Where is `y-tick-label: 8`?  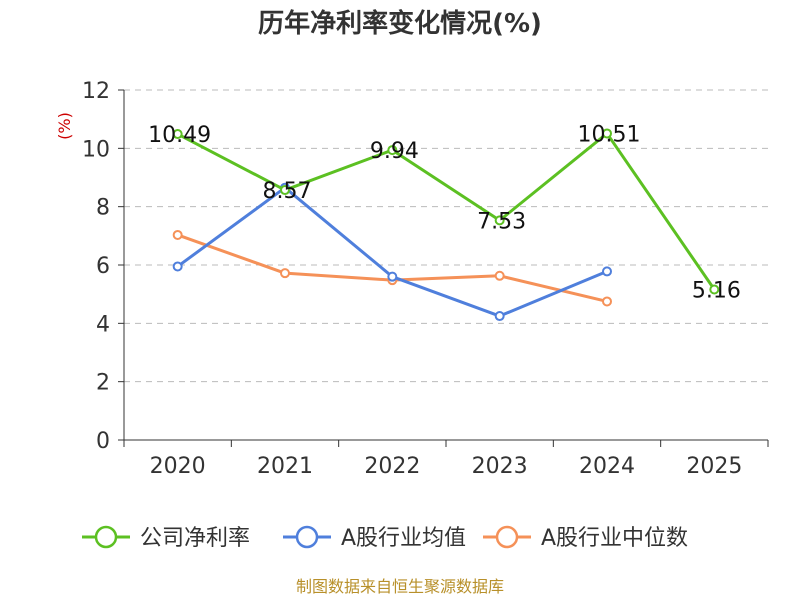
y-tick-label: 8 is located at coordinates (103, 208).